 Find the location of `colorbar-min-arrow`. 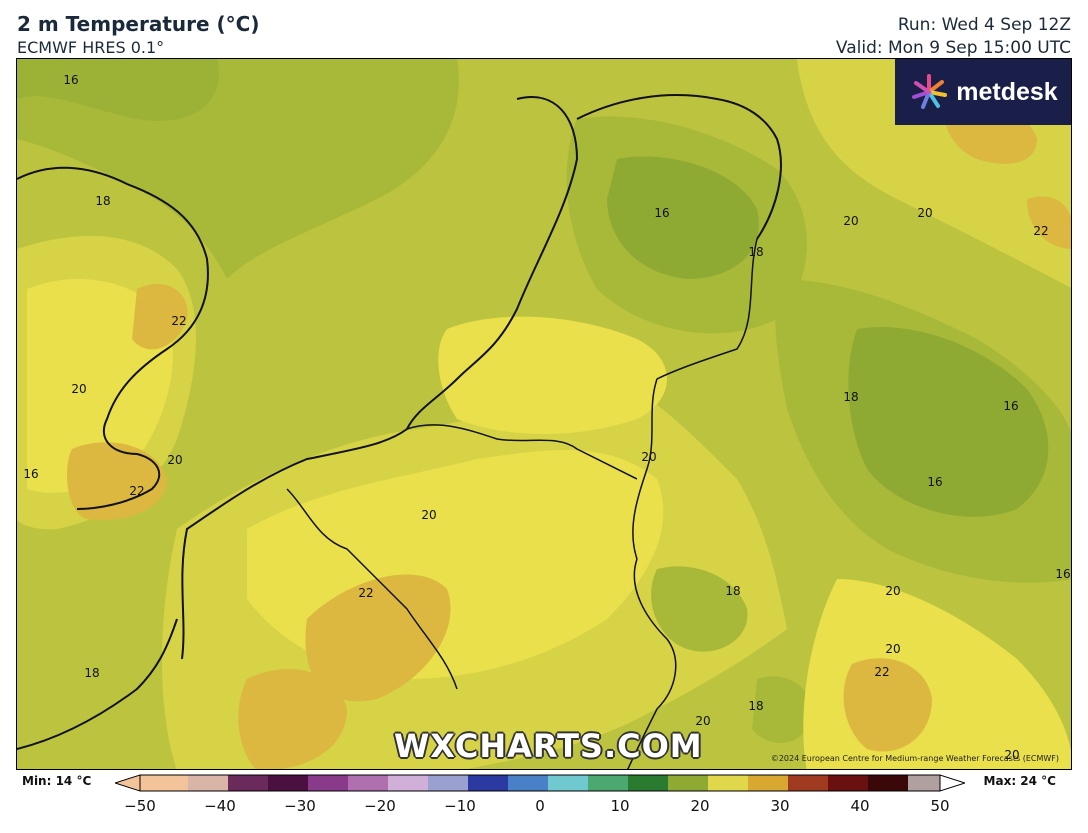

colorbar-min-arrow is located at coordinates (128, 783).